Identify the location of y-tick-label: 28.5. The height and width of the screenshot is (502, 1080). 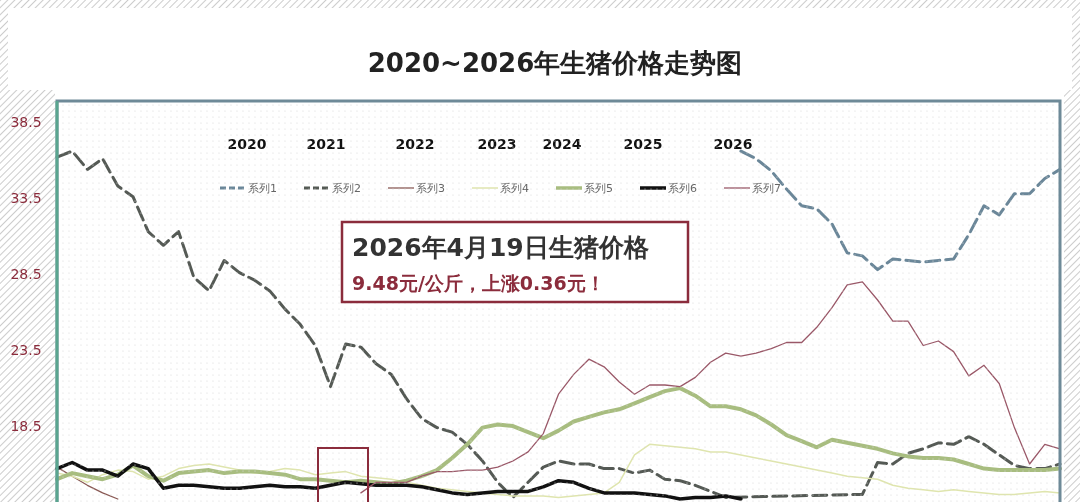
(26, 273).